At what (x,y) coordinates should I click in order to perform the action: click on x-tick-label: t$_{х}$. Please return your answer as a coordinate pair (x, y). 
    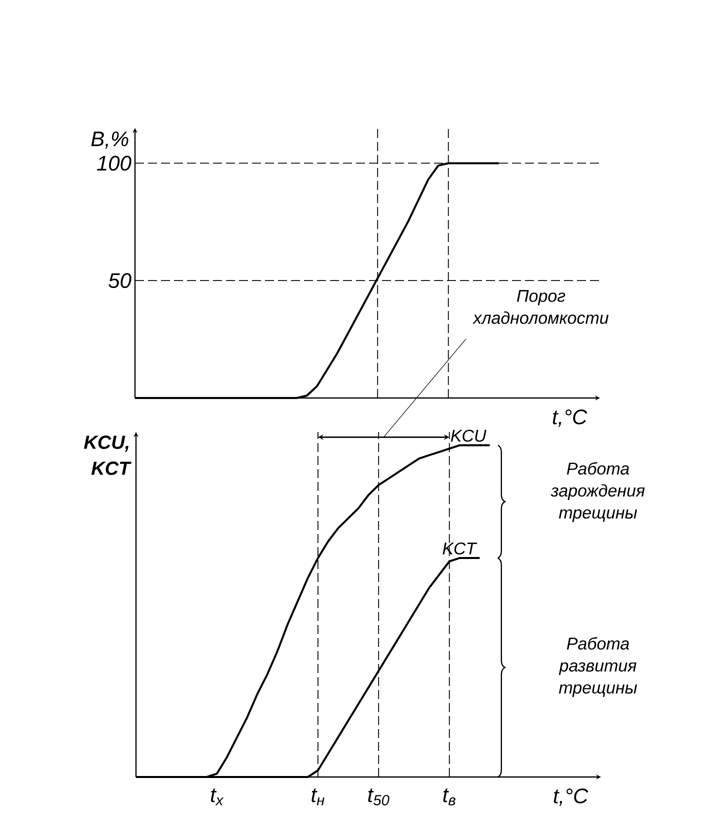
    Looking at the image, I should click on (217, 797).